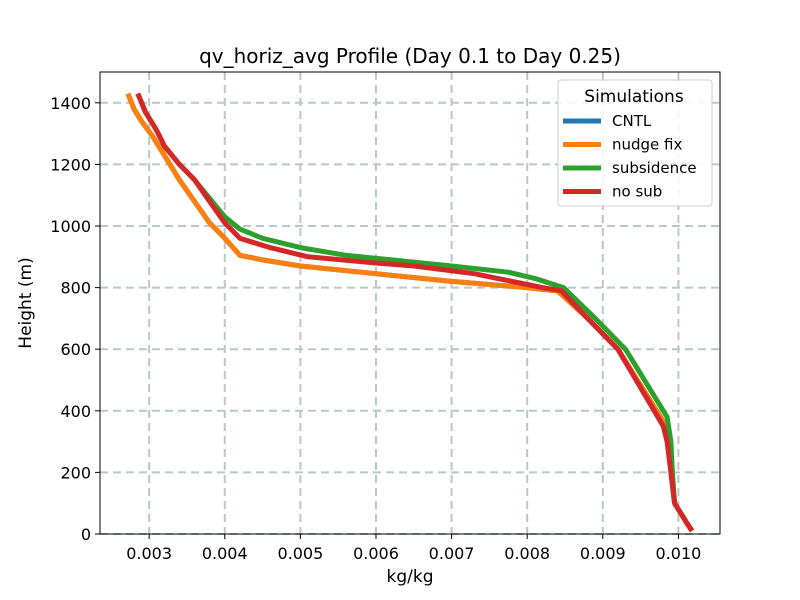 This screenshot has height=600, width=800. I want to click on legend-box, so click(635, 143).